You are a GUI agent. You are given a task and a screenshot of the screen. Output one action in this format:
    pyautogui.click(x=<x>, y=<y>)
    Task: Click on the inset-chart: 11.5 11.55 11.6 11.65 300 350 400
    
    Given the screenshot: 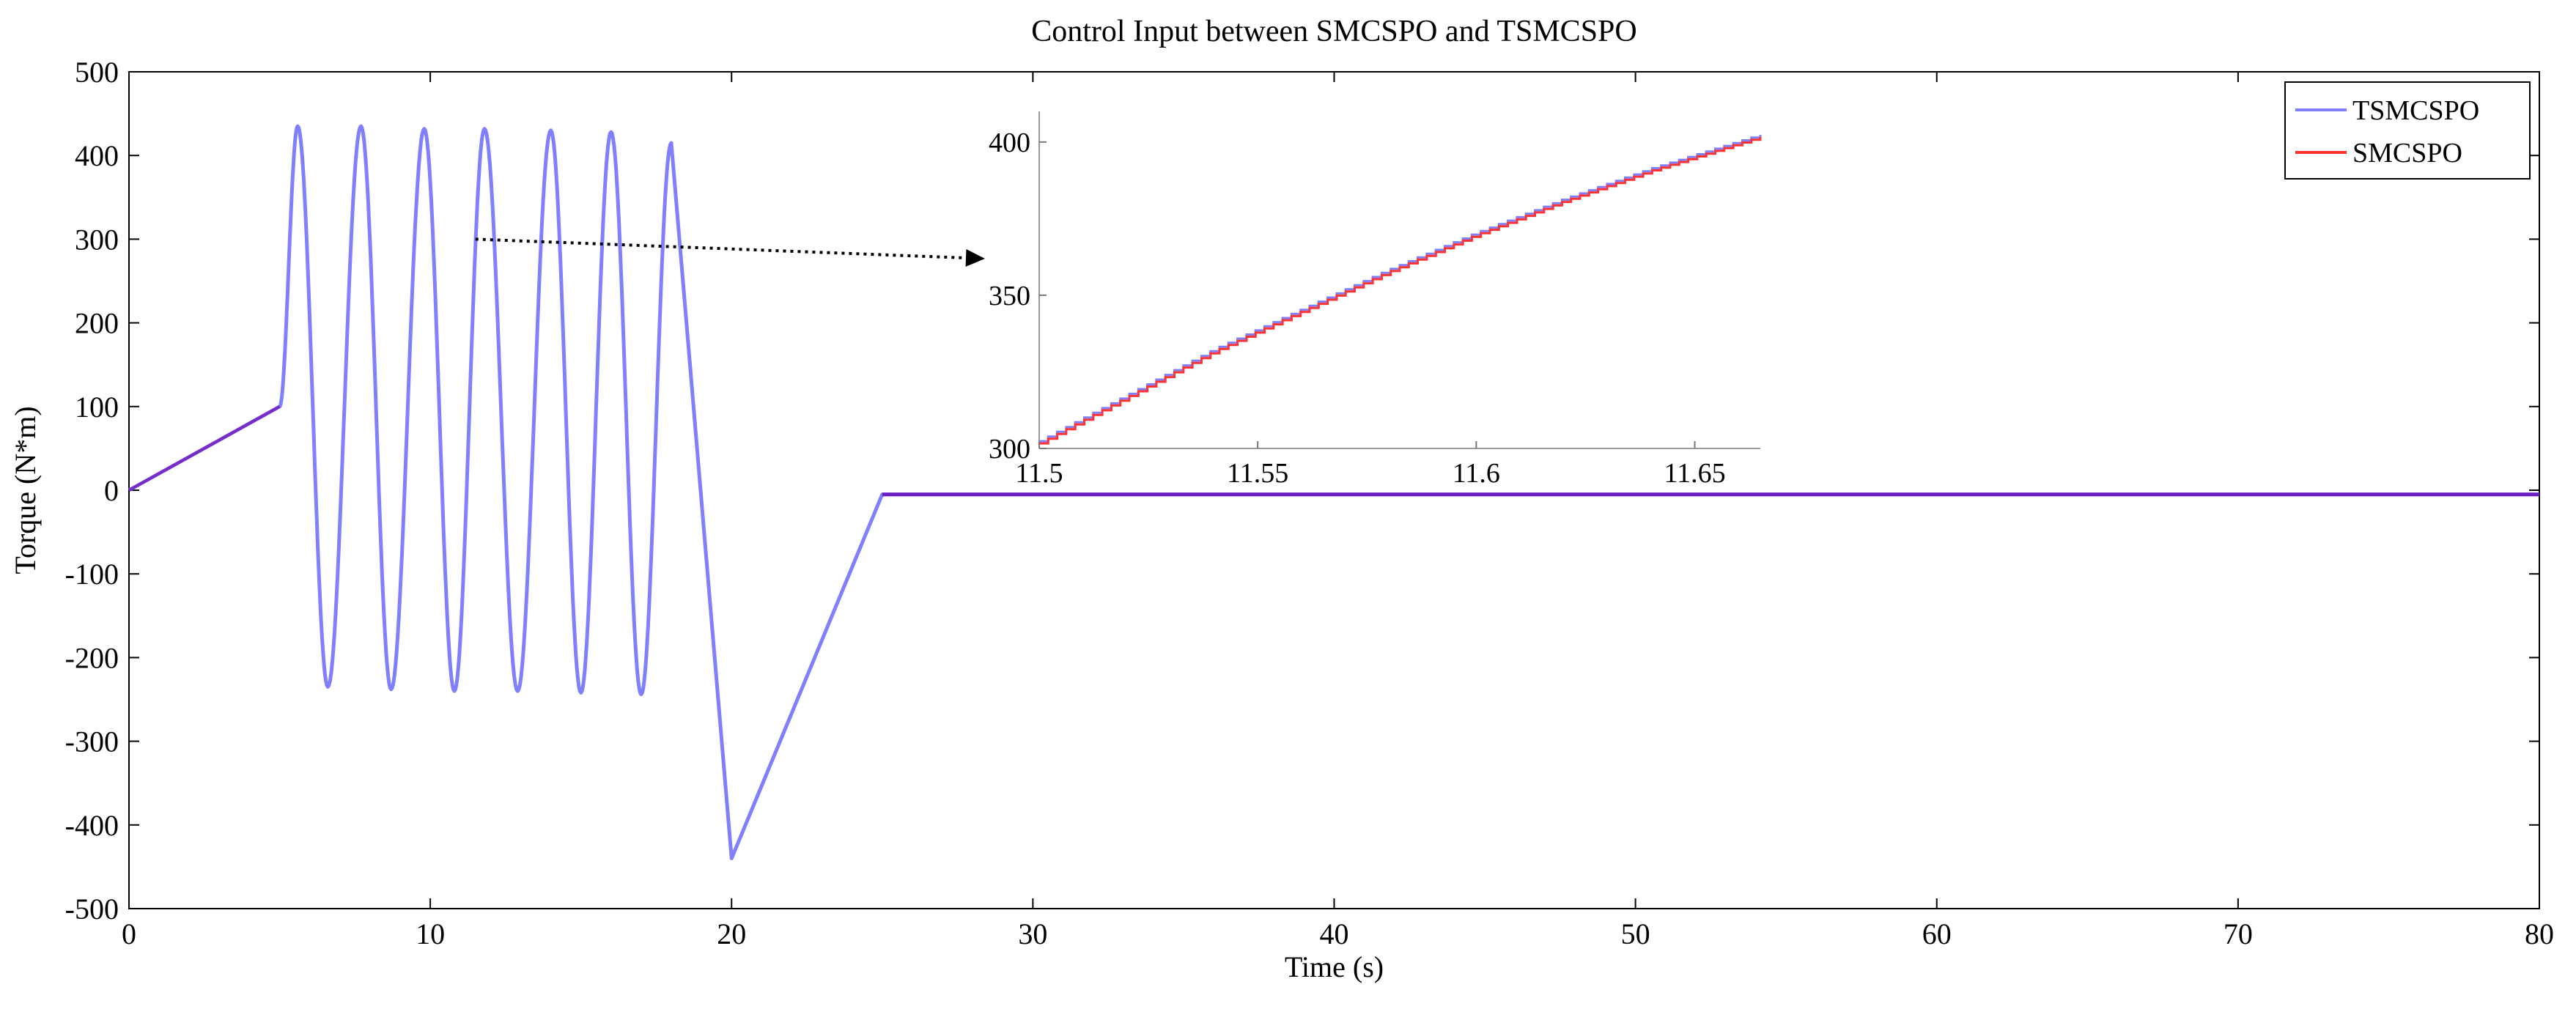 What is the action you would take?
    pyautogui.click(x=1375, y=300)
    